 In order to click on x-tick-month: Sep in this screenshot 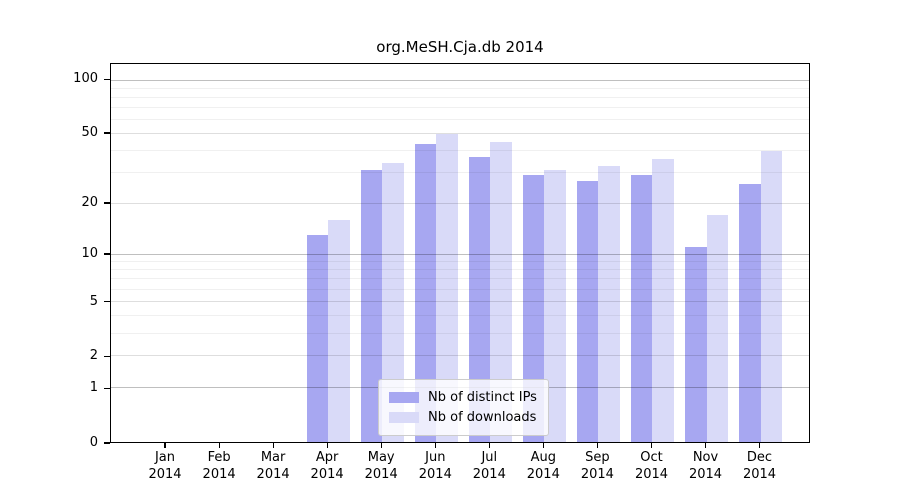, I will do `click(597, 457)`.